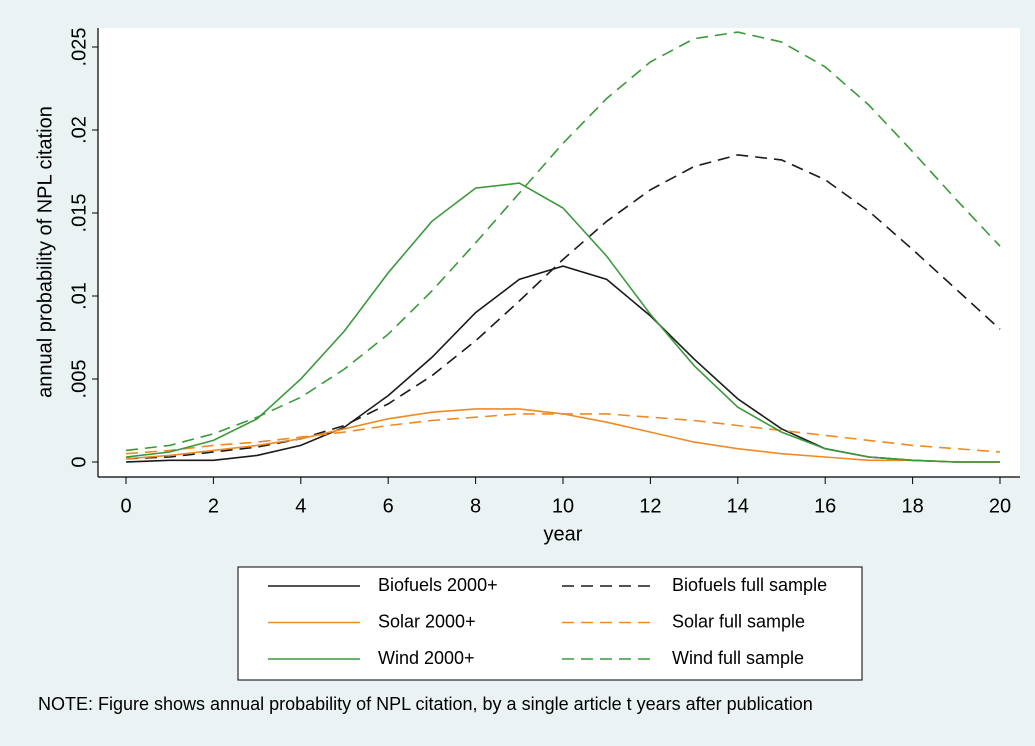  I want to click on x-tick-label: 2, so click(213, 506).